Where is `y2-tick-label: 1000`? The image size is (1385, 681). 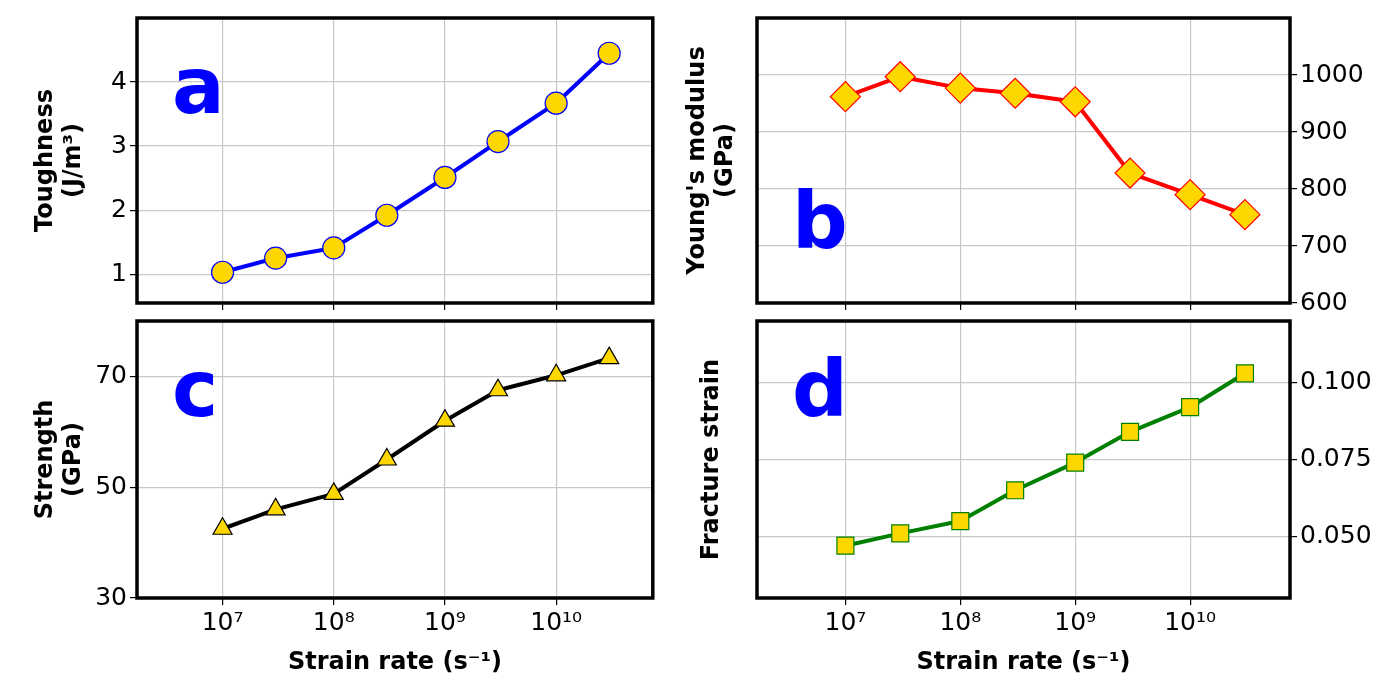 y2-tick-label: 1000 is located at coordinates (1332, 73).